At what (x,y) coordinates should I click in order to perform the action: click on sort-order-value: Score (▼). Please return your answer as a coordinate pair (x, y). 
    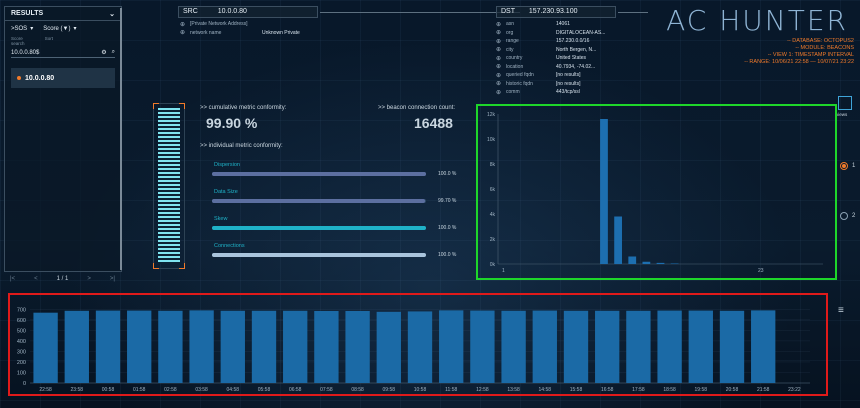
    Looking at the image, I should click on (57, 28).